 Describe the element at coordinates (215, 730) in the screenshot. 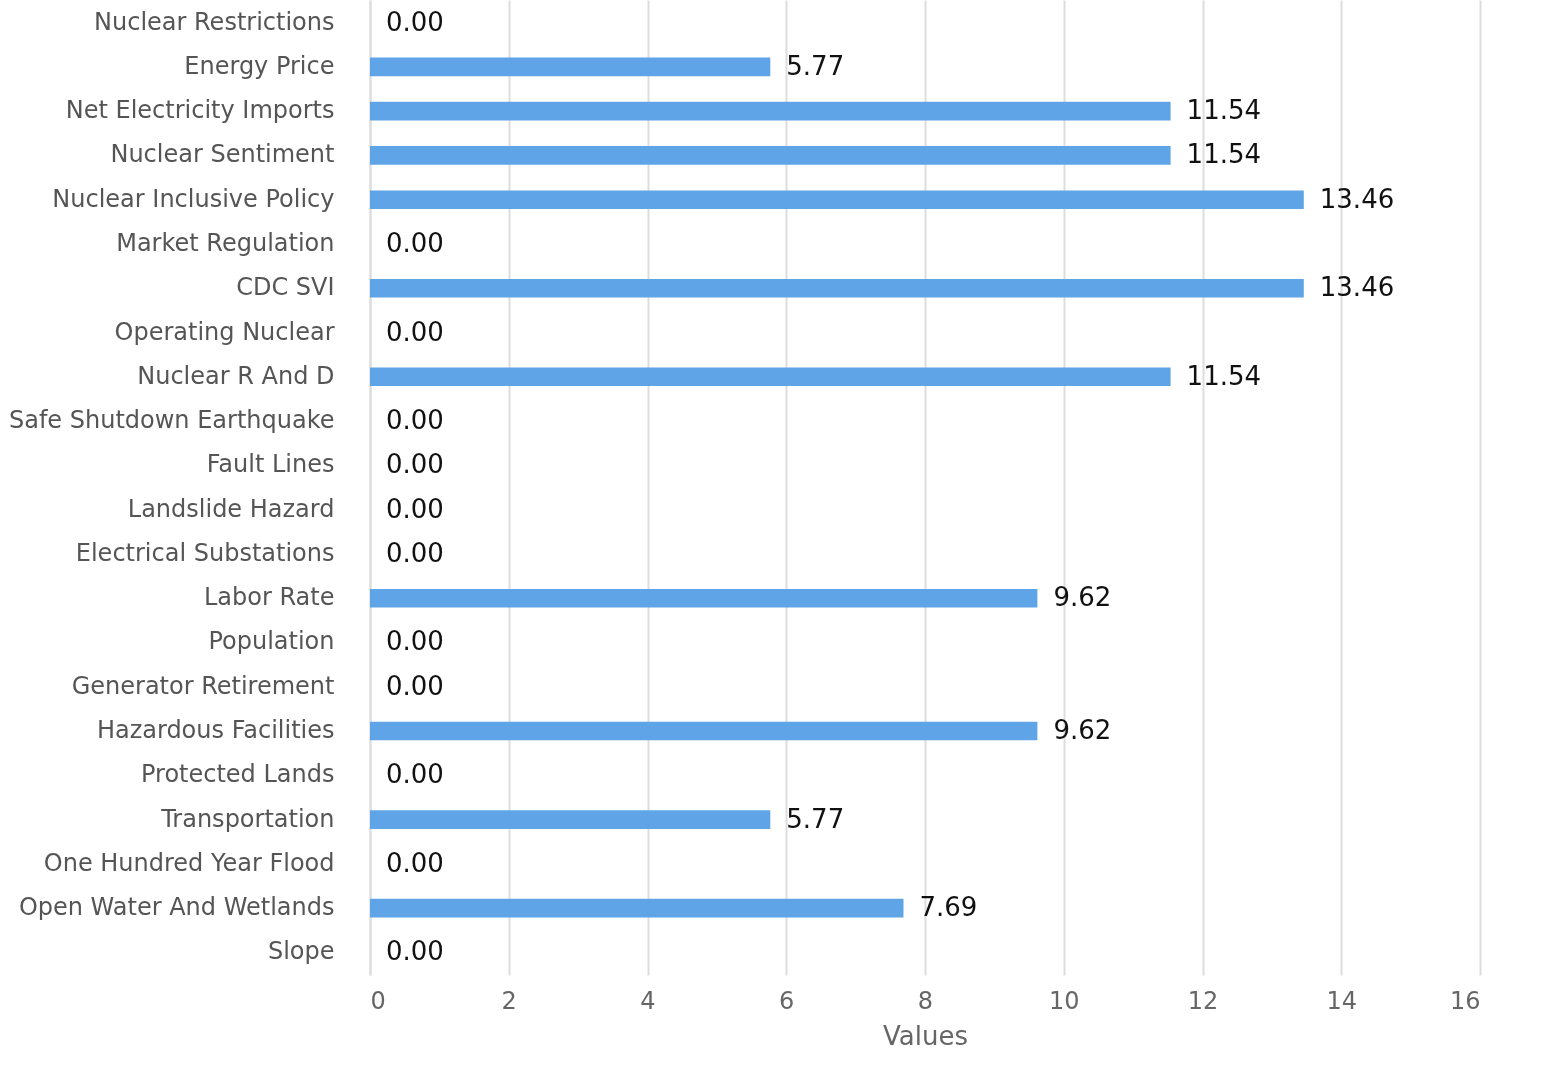

I see `y-tick-label: Hazardous Facilities` at that location.